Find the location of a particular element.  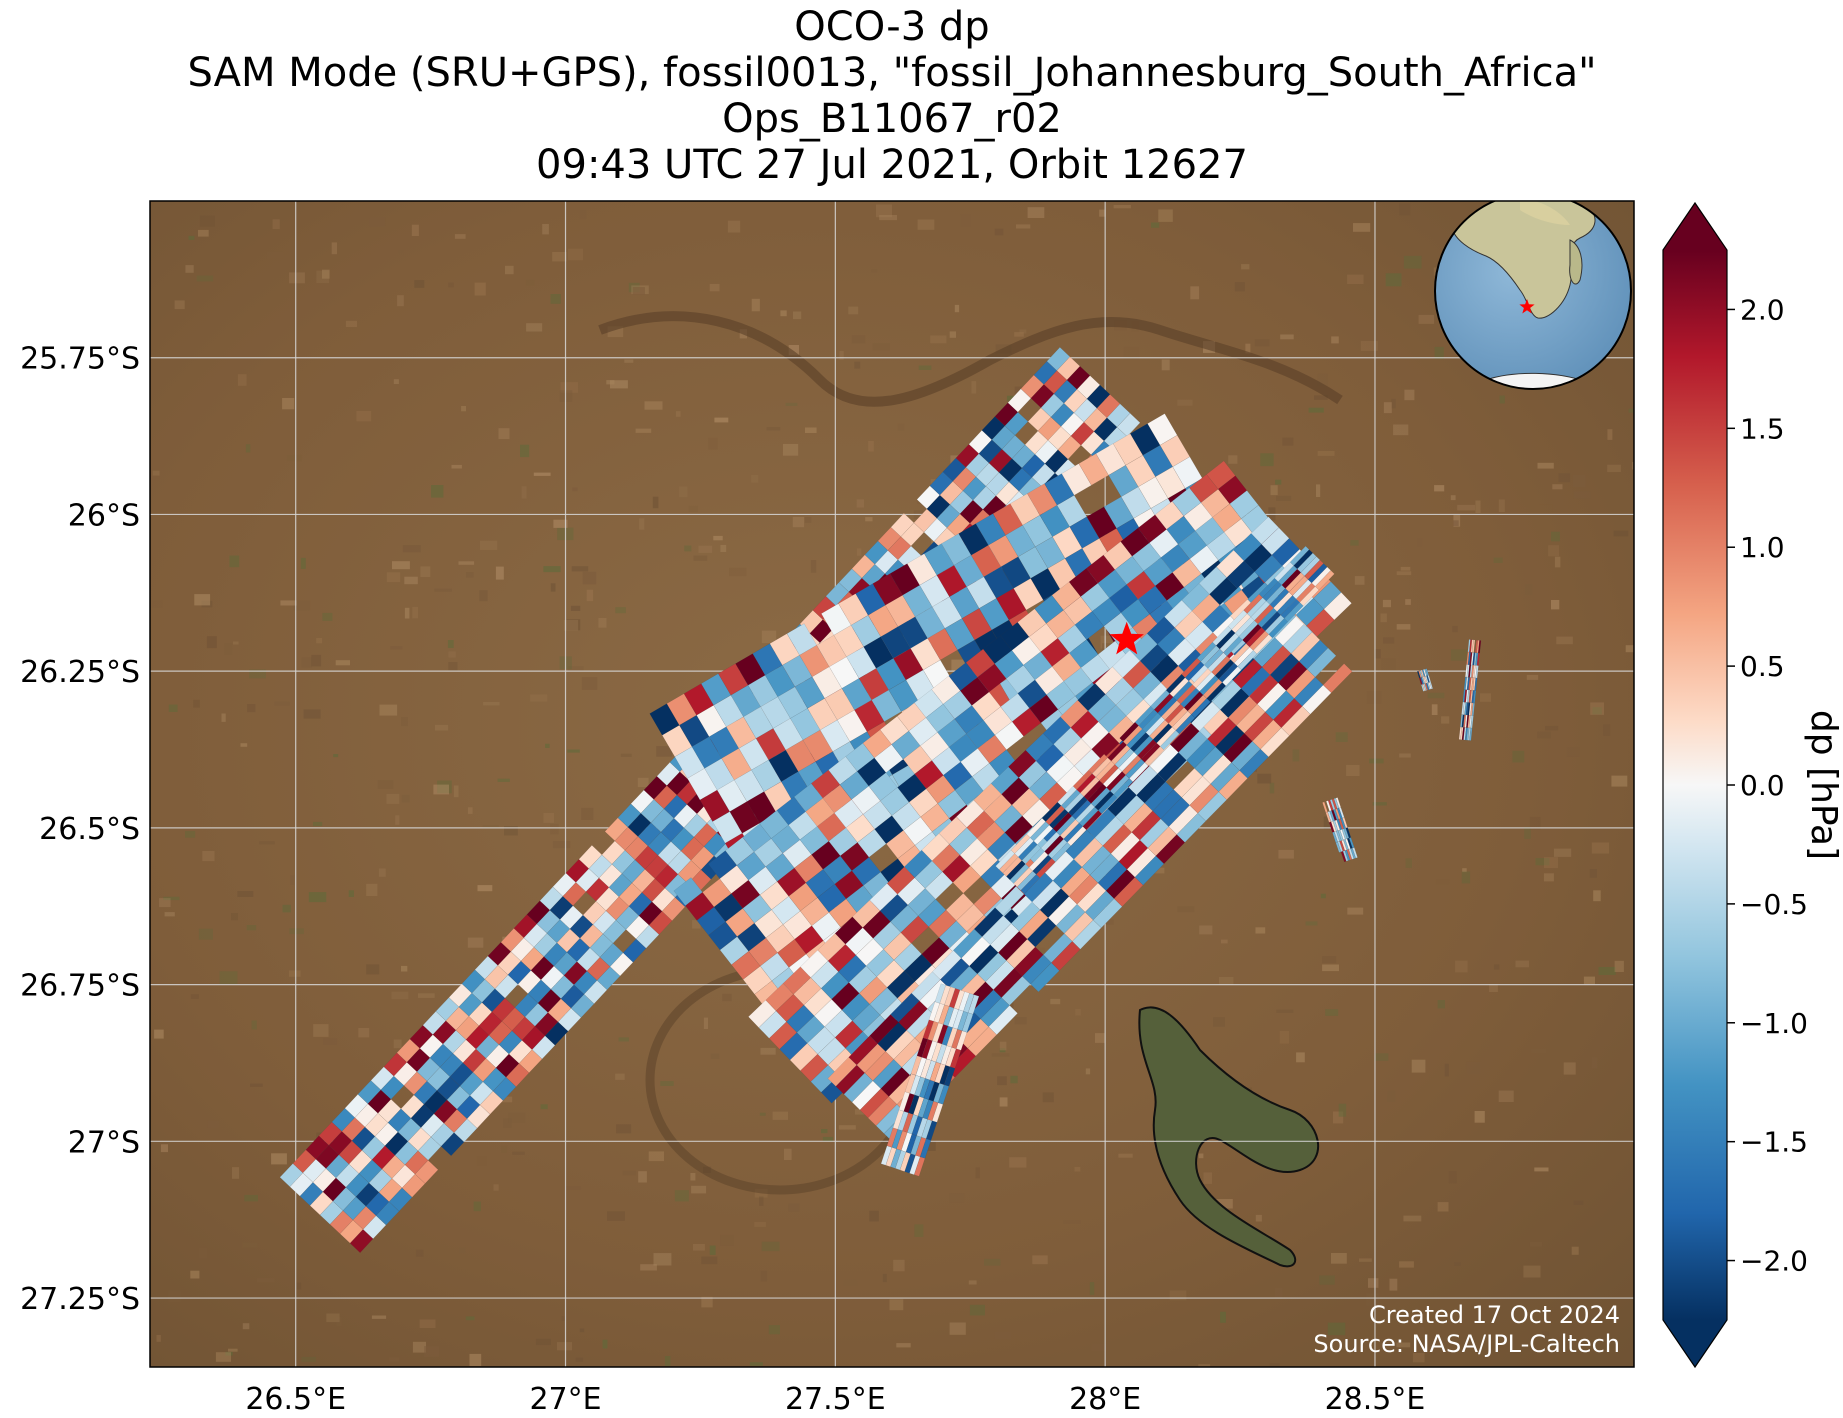

globe-outline is located at coordinates (1533, 295).